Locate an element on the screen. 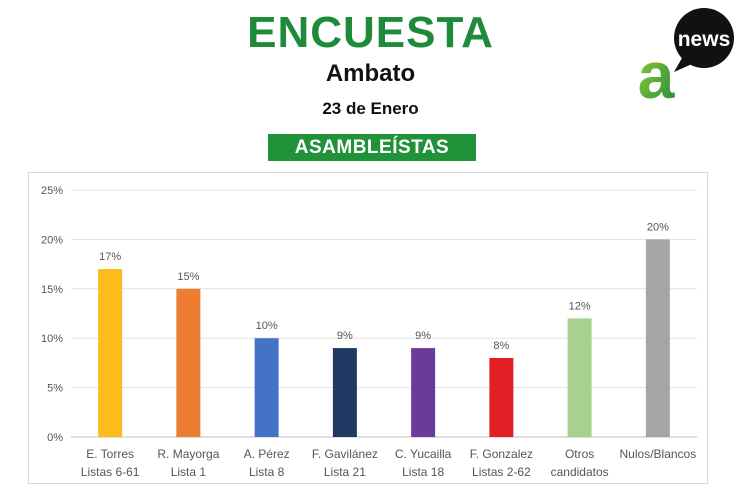  y-tick-label: 15% is located at coordinates (52, 290).